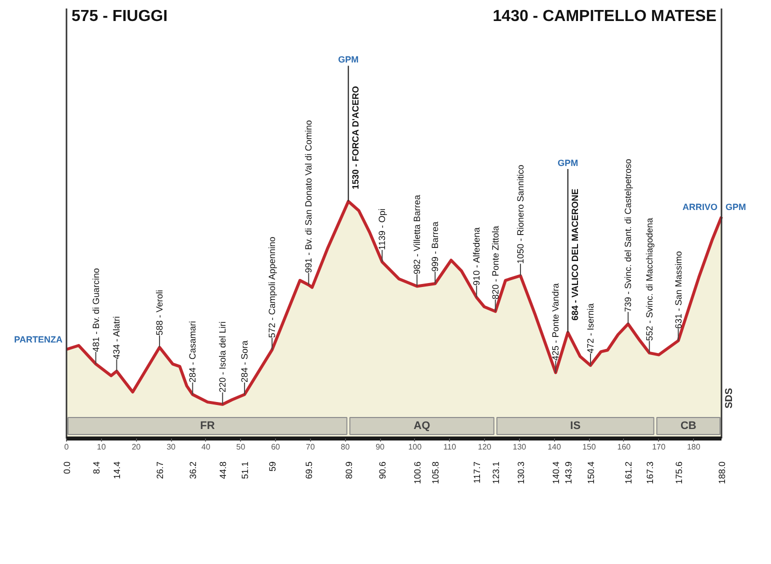 The image size is (771, 564). I want to click on data-label: 481 - Bv. di Guarcino, so click(95, 310).